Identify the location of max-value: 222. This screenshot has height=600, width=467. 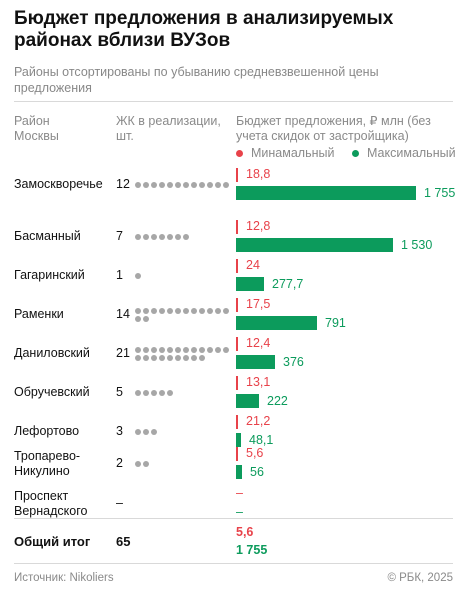
(277, 401).